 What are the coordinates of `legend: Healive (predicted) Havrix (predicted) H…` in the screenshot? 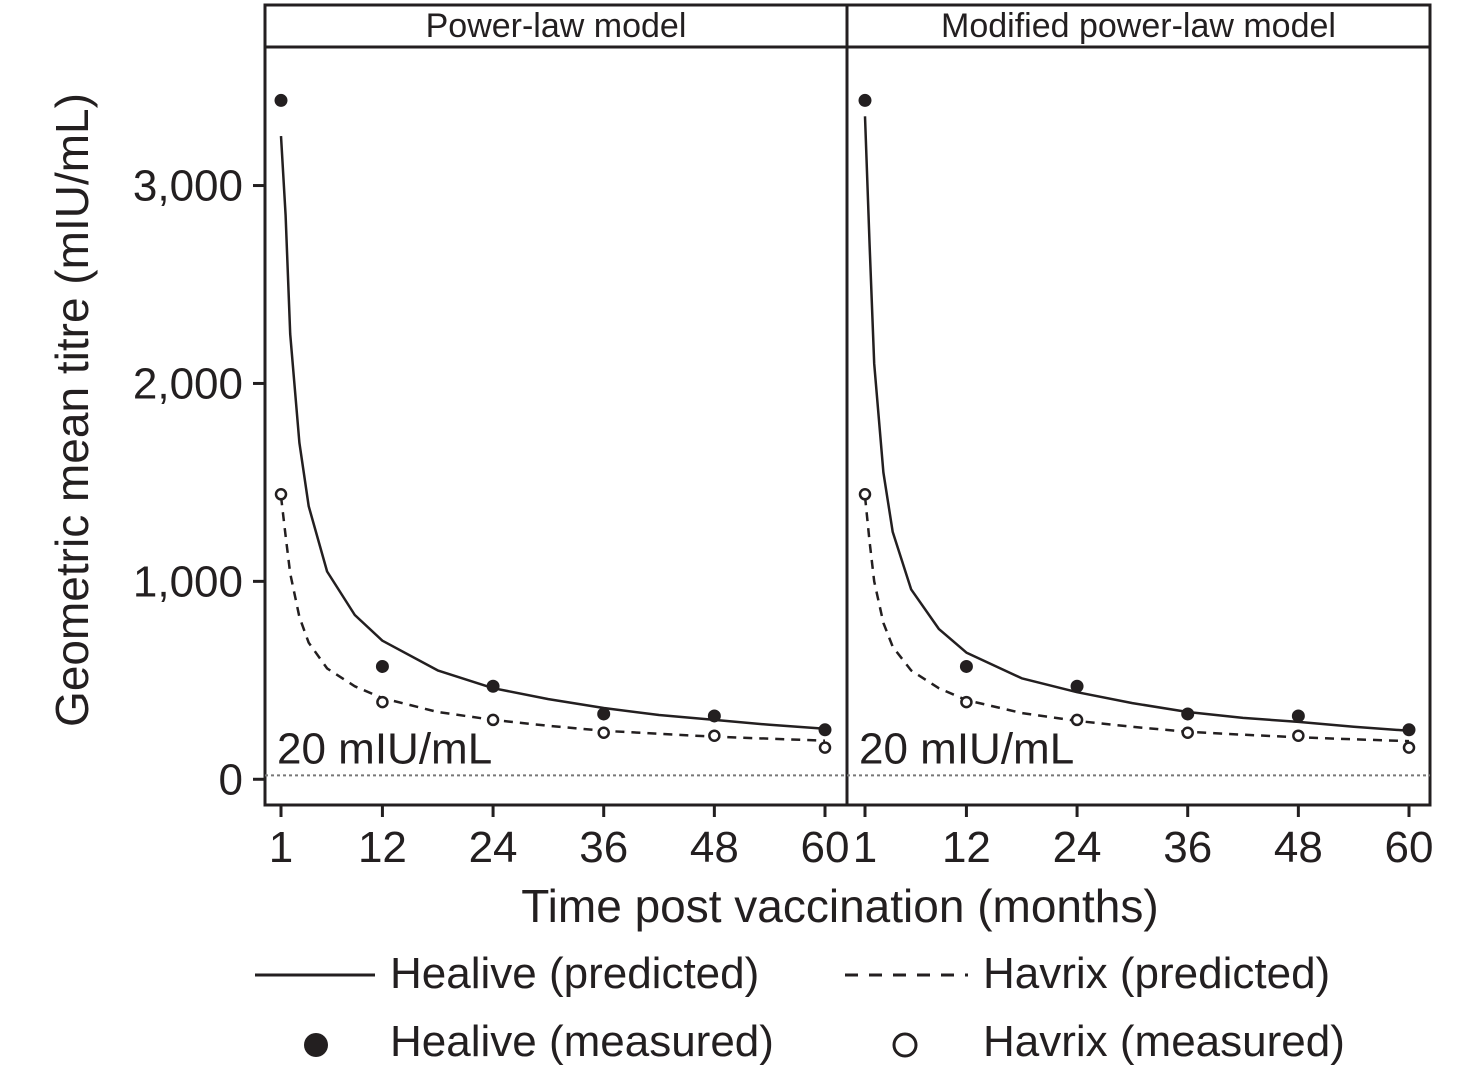 It's located at (800, 1007).